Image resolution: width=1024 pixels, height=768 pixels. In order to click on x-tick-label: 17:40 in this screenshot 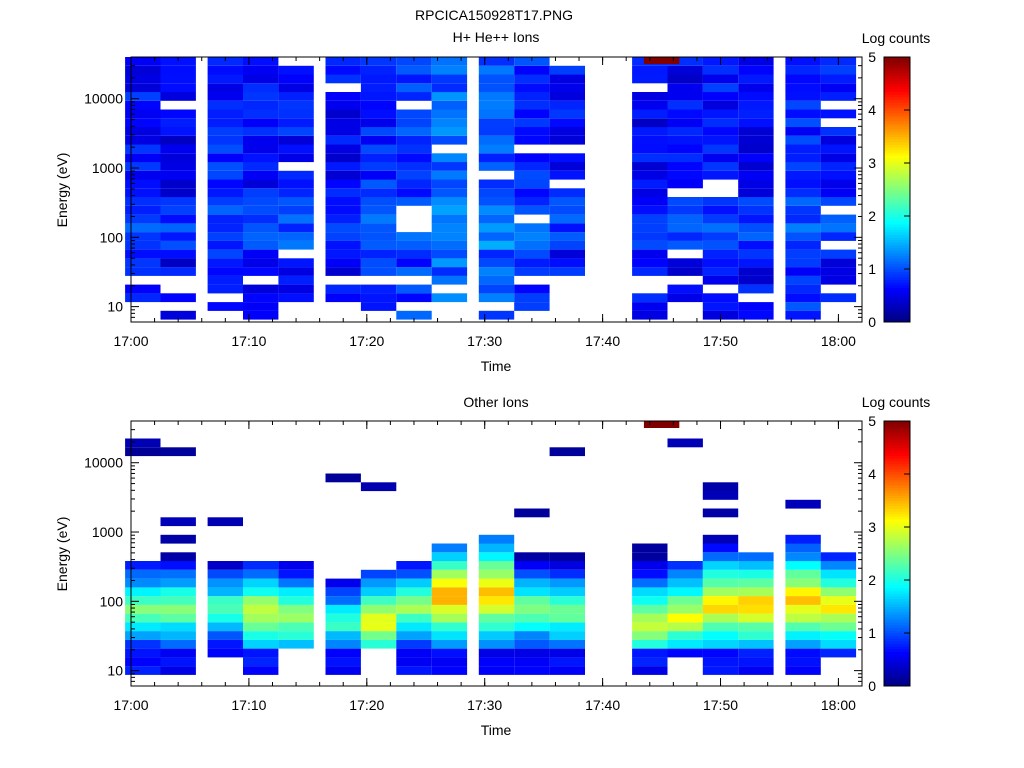, I will do `click(602, 705)`.